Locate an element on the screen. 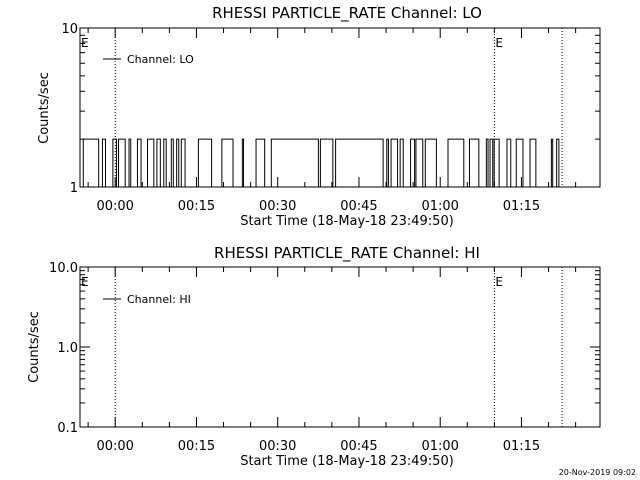 This screenshot has width=640, height=480. y-tick-label: 10 is located at coordinates (69, 29).